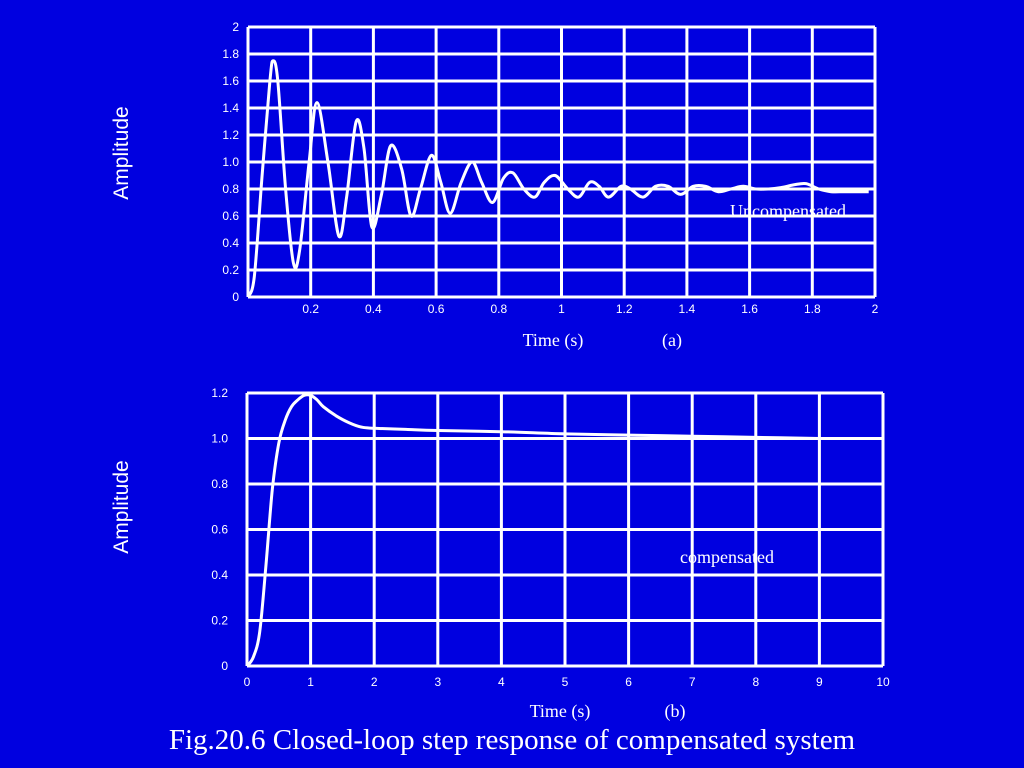 This screenshot has height=768, width=1024. Describe the element at coordinates (230, 54) in the screenshot. I see `y-tick-label-a-9: 1.8` at that location.